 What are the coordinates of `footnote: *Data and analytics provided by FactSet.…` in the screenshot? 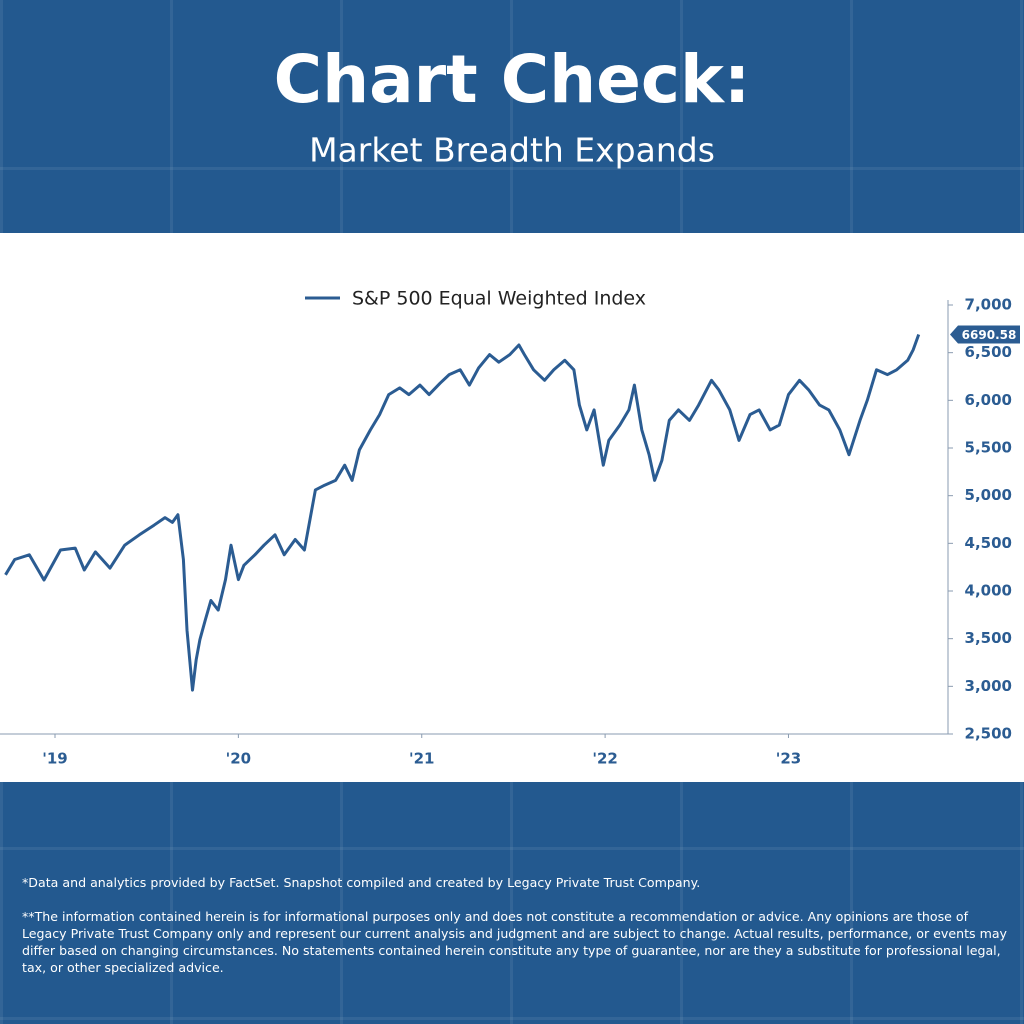 It's located at (361, 882).